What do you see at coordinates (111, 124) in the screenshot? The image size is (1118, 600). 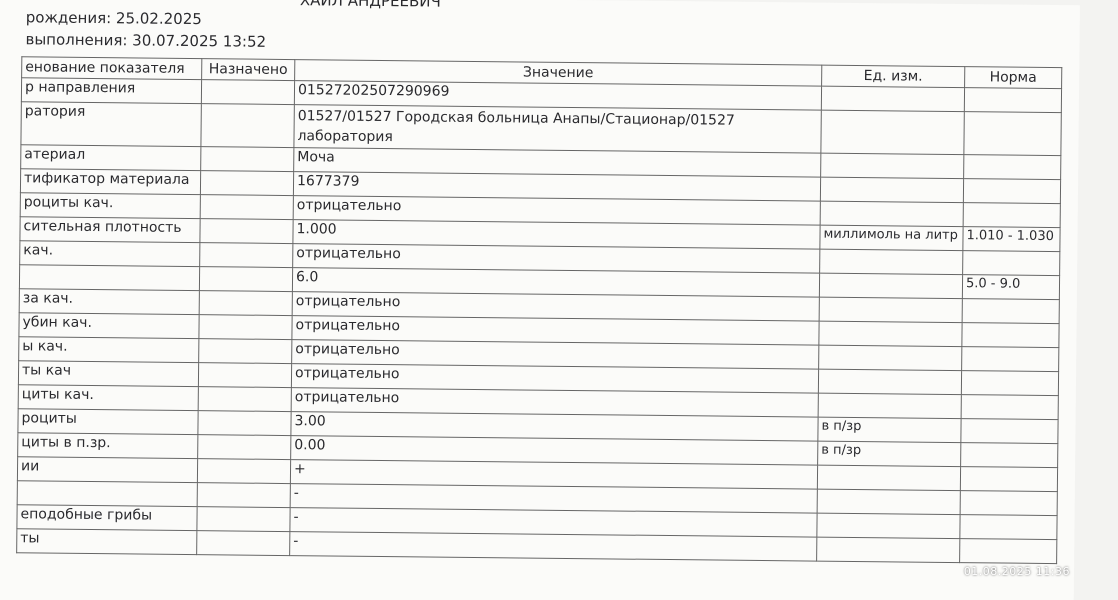 I see `cell: ратория` at bounding box center [111, 124].